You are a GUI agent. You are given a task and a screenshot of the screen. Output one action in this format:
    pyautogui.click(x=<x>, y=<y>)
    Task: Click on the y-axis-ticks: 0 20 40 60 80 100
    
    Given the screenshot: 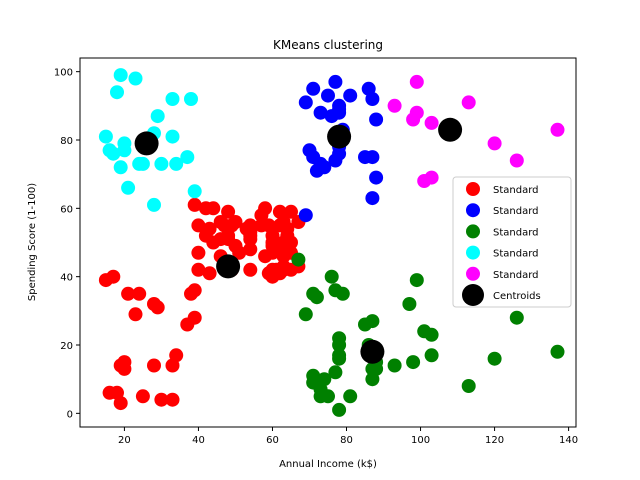 What is the action you would take?
    pyautogui.click(x=67, y=244)
    